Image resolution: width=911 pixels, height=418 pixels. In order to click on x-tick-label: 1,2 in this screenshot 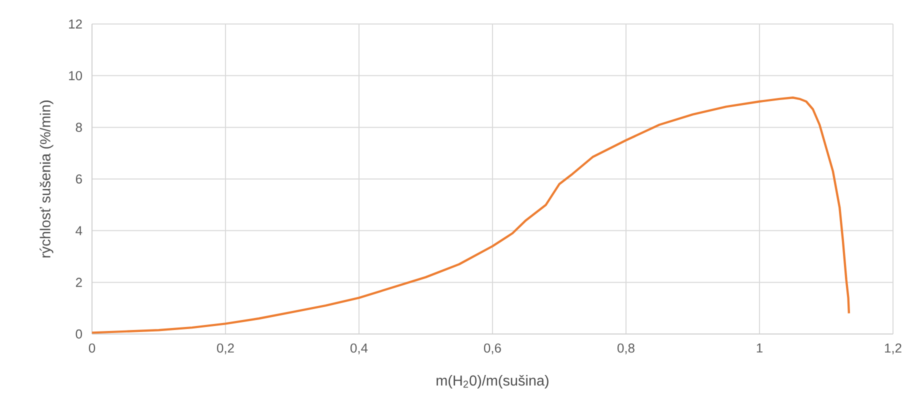, I will do `click(893, 348)`.